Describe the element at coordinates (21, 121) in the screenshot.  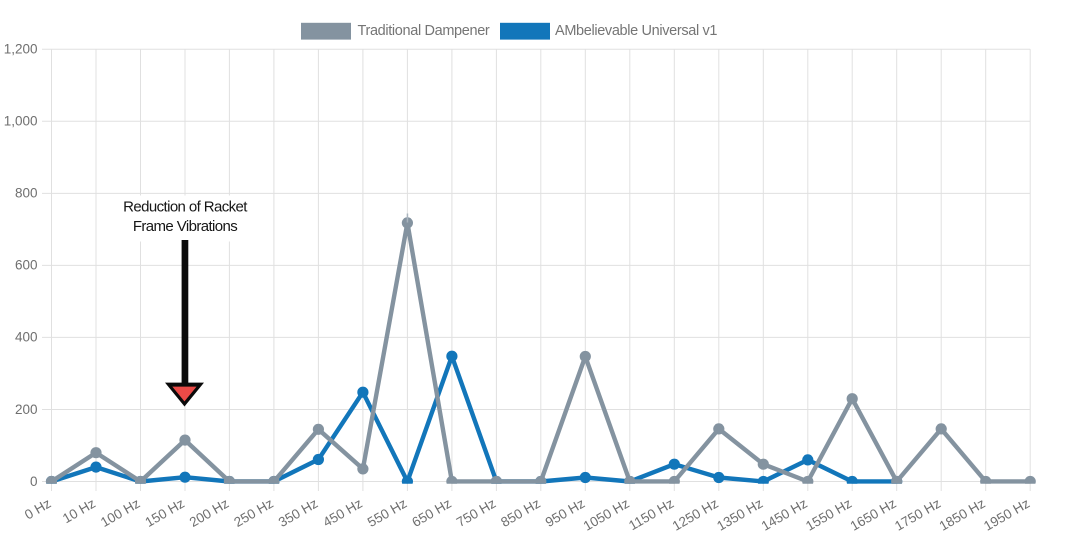
I see `svg-text: 1,000` at that location.